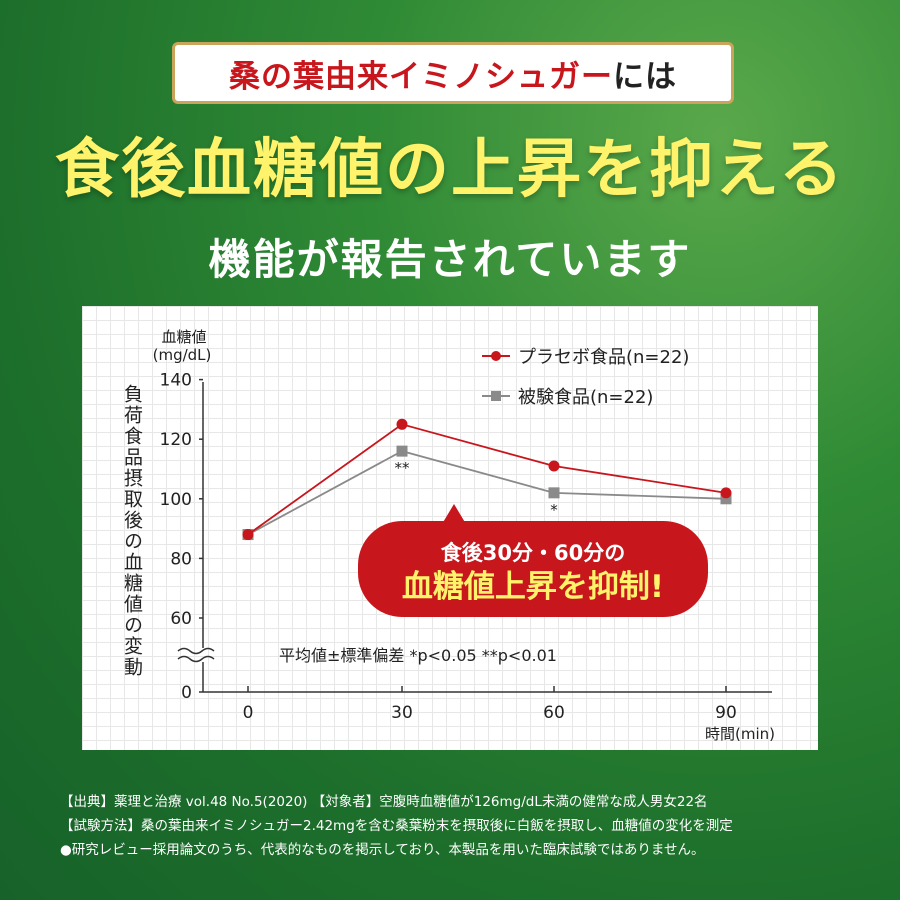  What do you see at coordinates (554, 713) in the screenshot?
I see `x-tick-label: 60` at bounding box center [554, 713].